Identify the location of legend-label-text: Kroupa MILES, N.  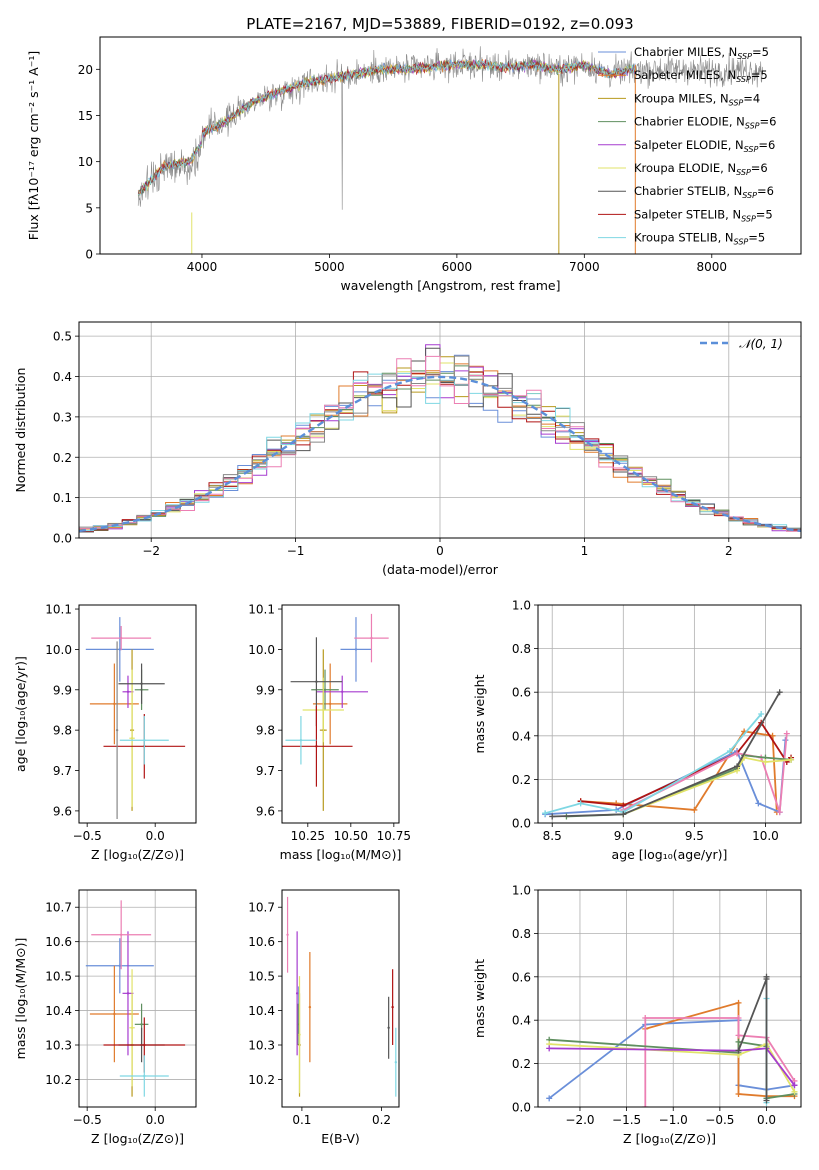
(681, 98).